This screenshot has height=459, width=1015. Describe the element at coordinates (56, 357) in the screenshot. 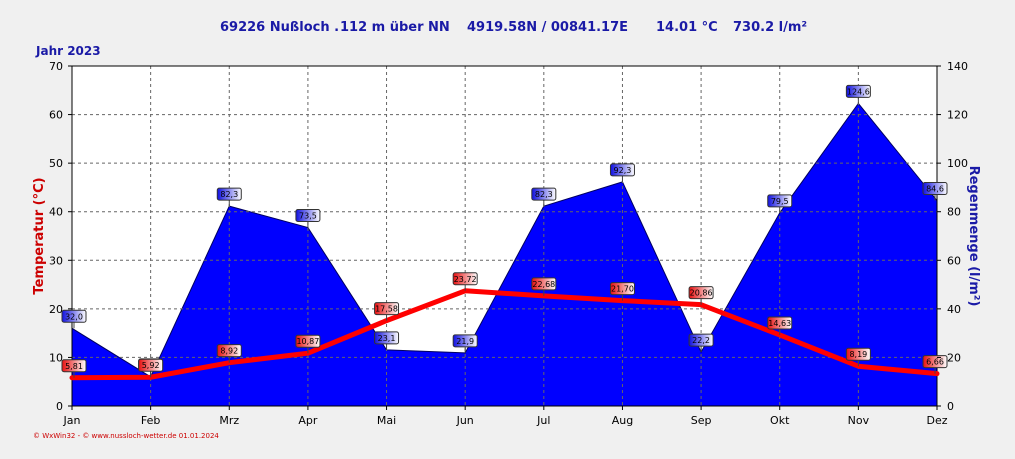

I see `y-tick-label: 10` at that location.